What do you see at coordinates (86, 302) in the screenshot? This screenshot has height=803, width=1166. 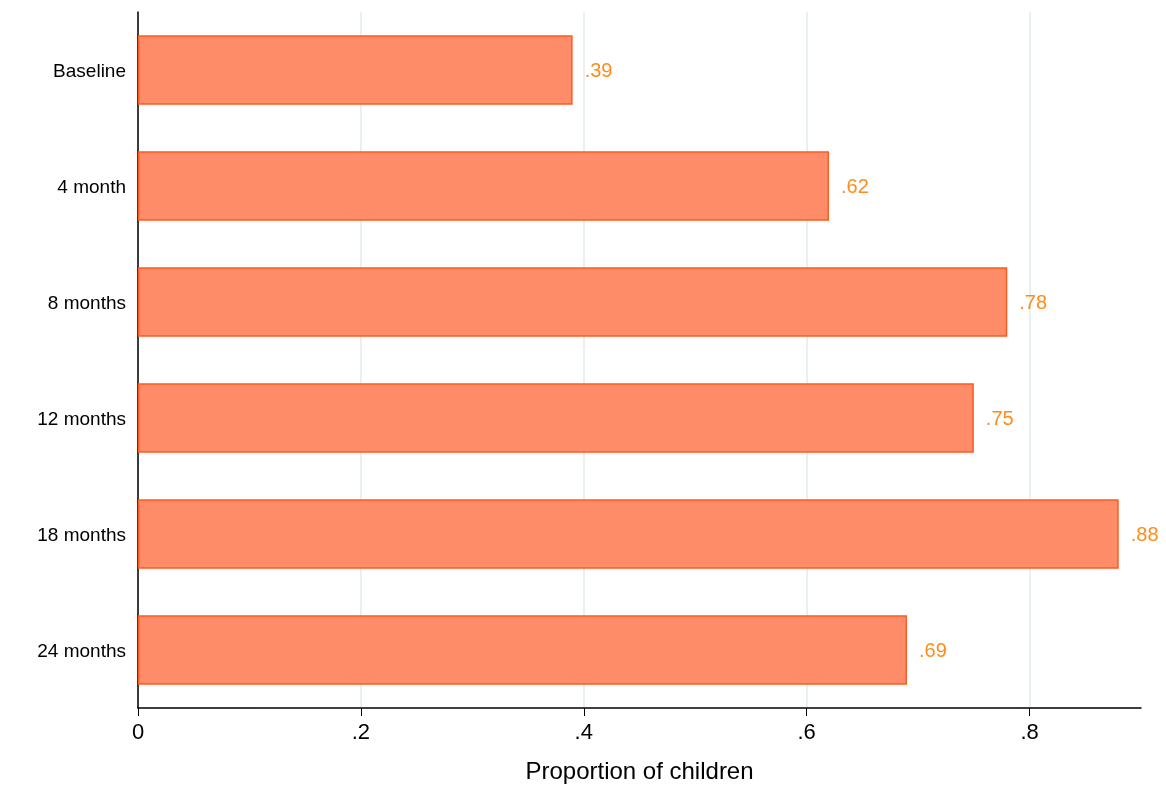 I see `y-tick-label: 8 months` at bounding box center [86, 302].